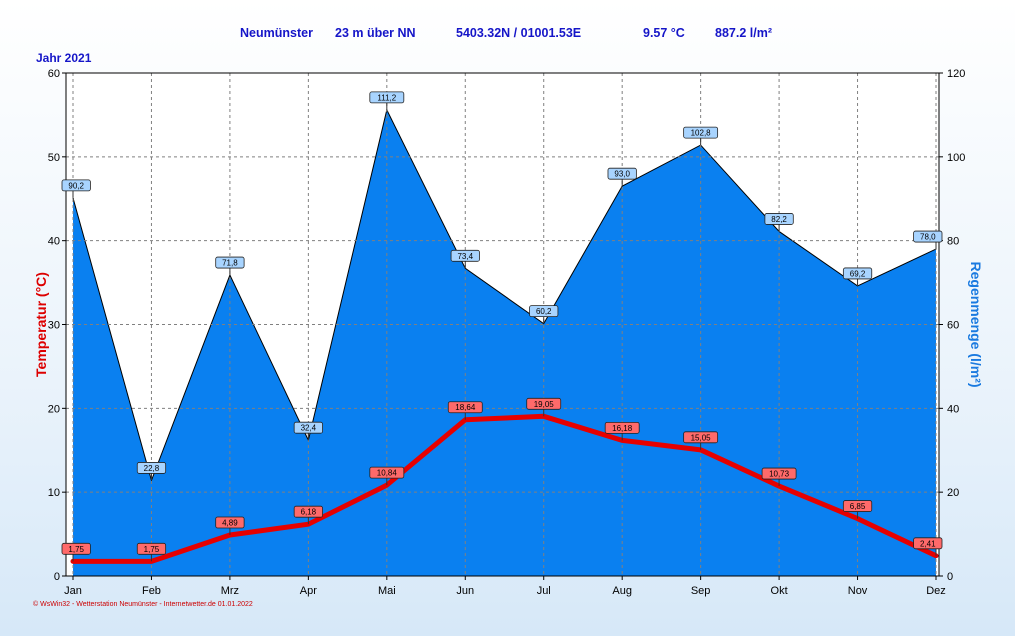 The width and height of the screenshot is (1015, 636). I want to click on temperature-value-label: 6,85, so click(858, 506).